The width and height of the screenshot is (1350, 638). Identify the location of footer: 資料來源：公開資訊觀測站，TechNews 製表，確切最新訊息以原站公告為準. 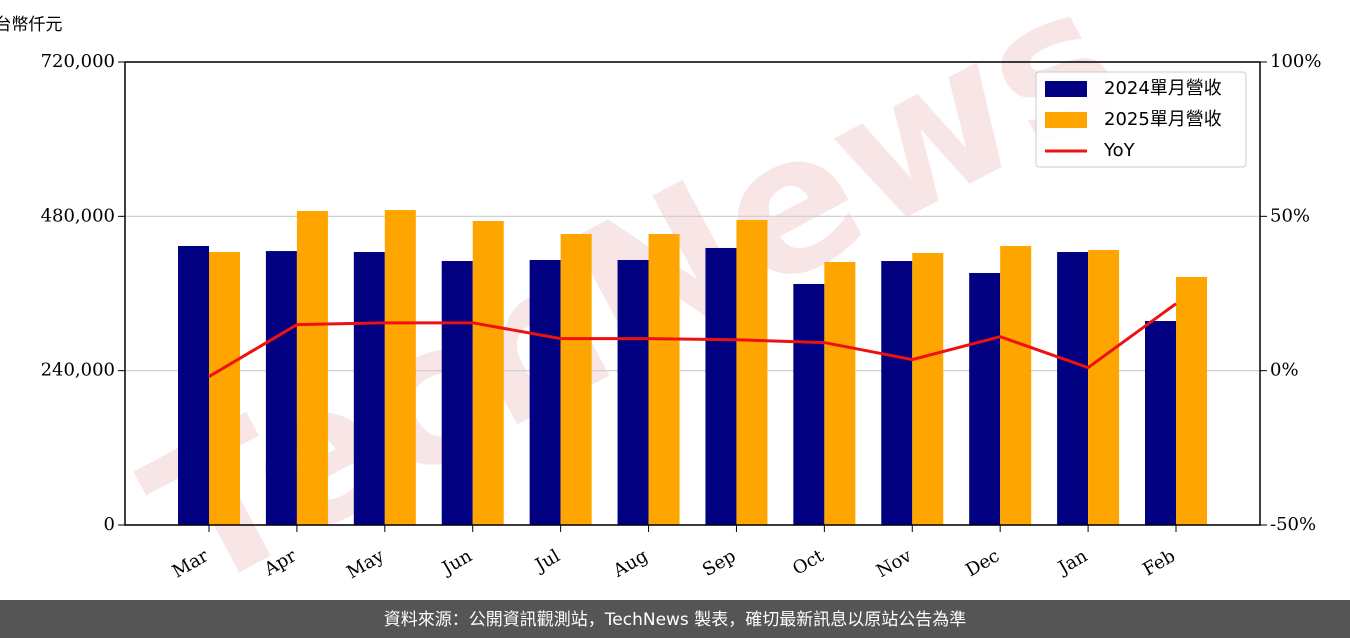
(675, 620).